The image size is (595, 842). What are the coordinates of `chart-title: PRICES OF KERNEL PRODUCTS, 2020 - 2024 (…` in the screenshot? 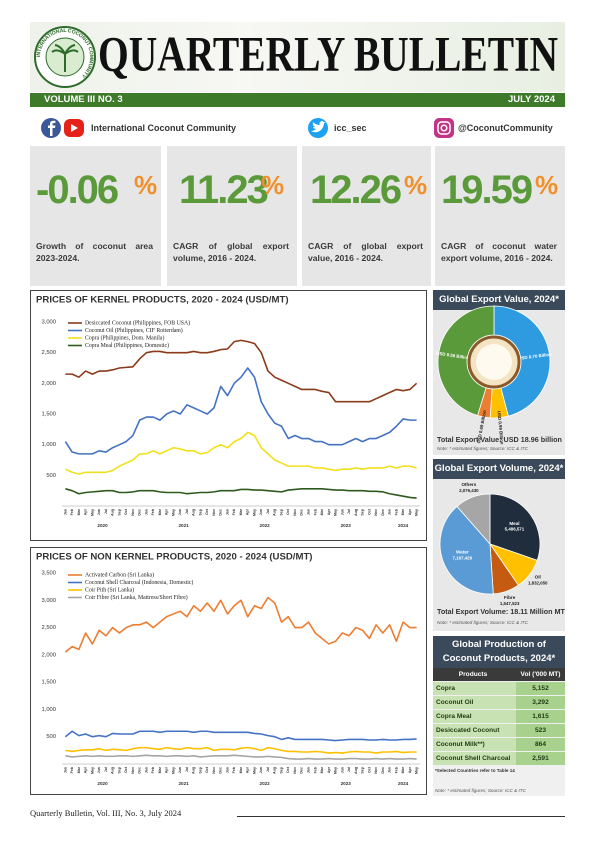 It's located at (162, 300).